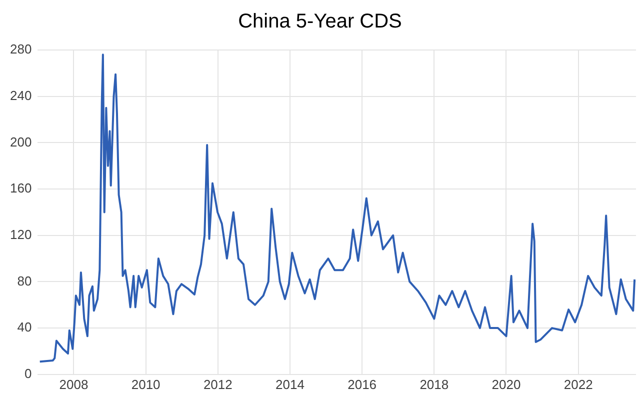 The image size is (640, 400). What do you see at coordinates (73, 384) in the screenshot?
I see `x-tick-label: 2008` at bounding box center [73, 384].